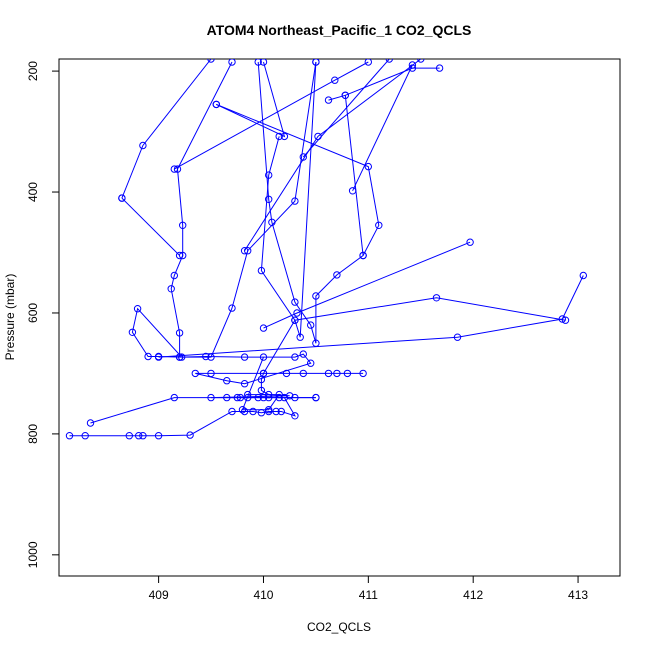  I want to click on x-tick-label: 413, so click(578, 595).